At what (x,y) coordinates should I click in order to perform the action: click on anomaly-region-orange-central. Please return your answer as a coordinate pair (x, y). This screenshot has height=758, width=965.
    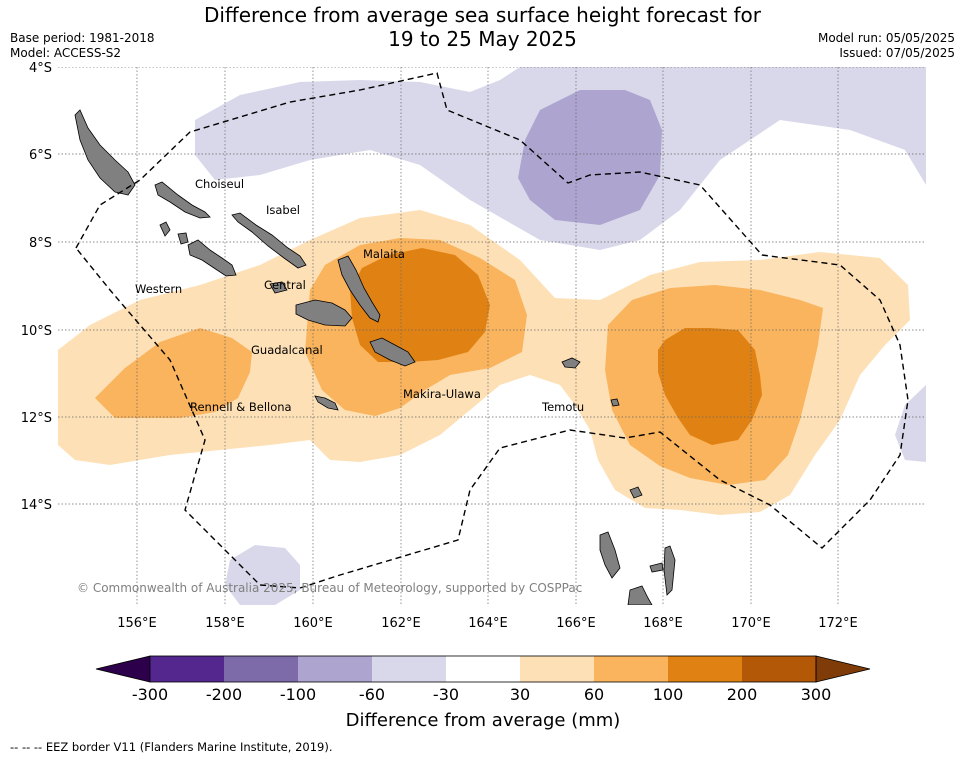
    Looking at the image, I should click on (420, 305).